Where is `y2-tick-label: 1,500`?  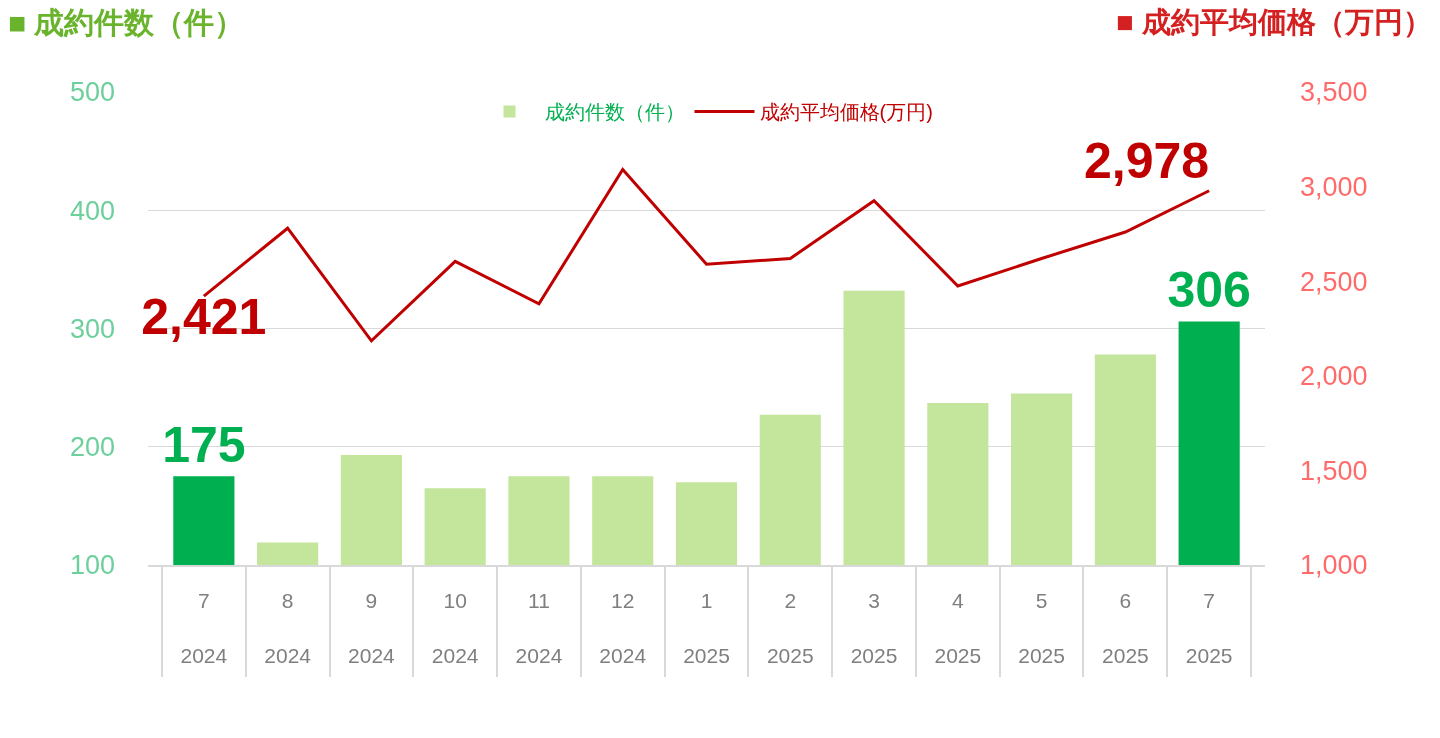 y2-tick-label: 1,500 is located at coordinates (1334, 470).